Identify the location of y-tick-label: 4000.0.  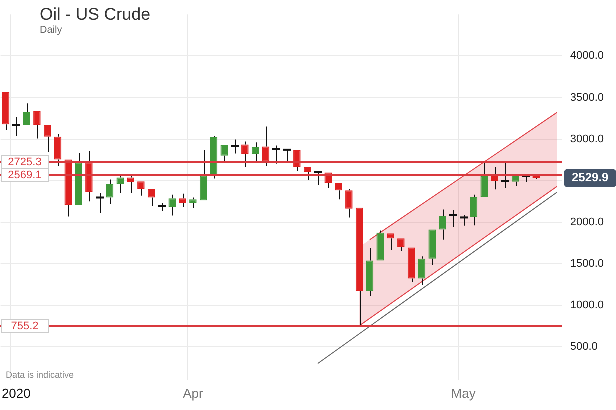
(587, 56).